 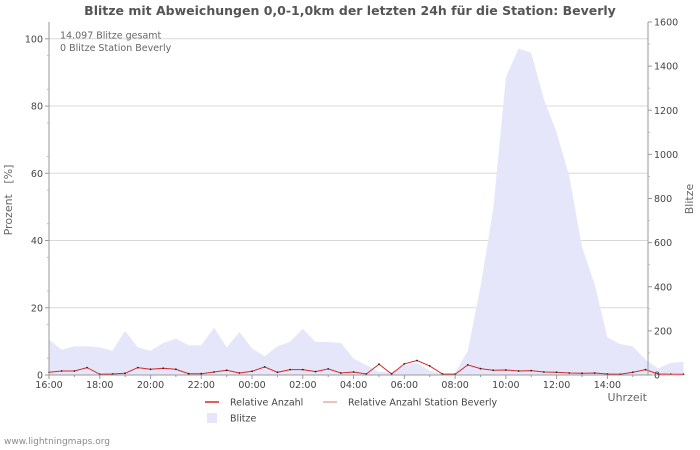 I want to click on y-axis-right-label: Blitze, so click(x=689, y=199).